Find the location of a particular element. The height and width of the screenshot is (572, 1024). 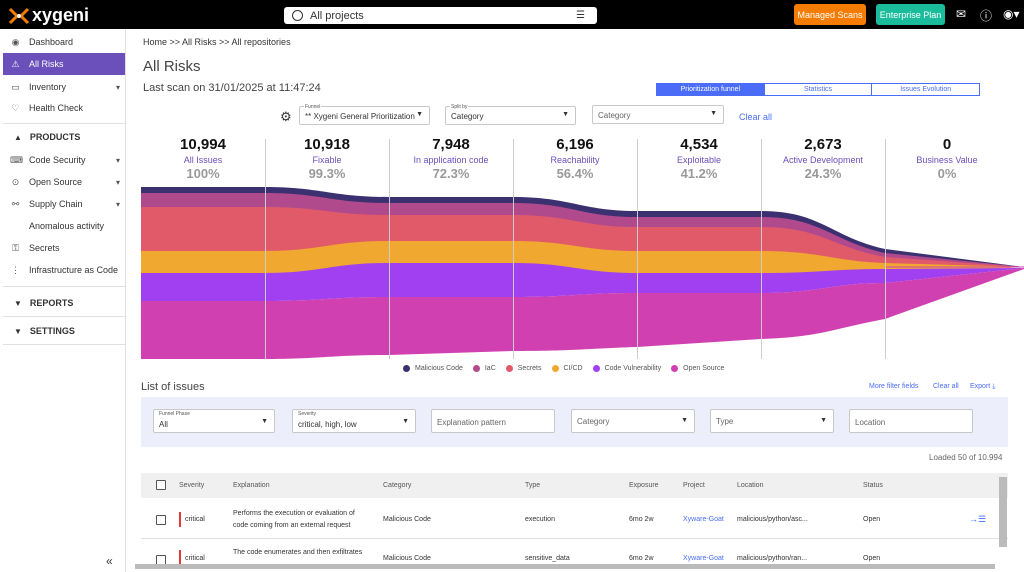

legend-item-code-vulnerability: Code Vulnerability is located at coordinates (626, 368).